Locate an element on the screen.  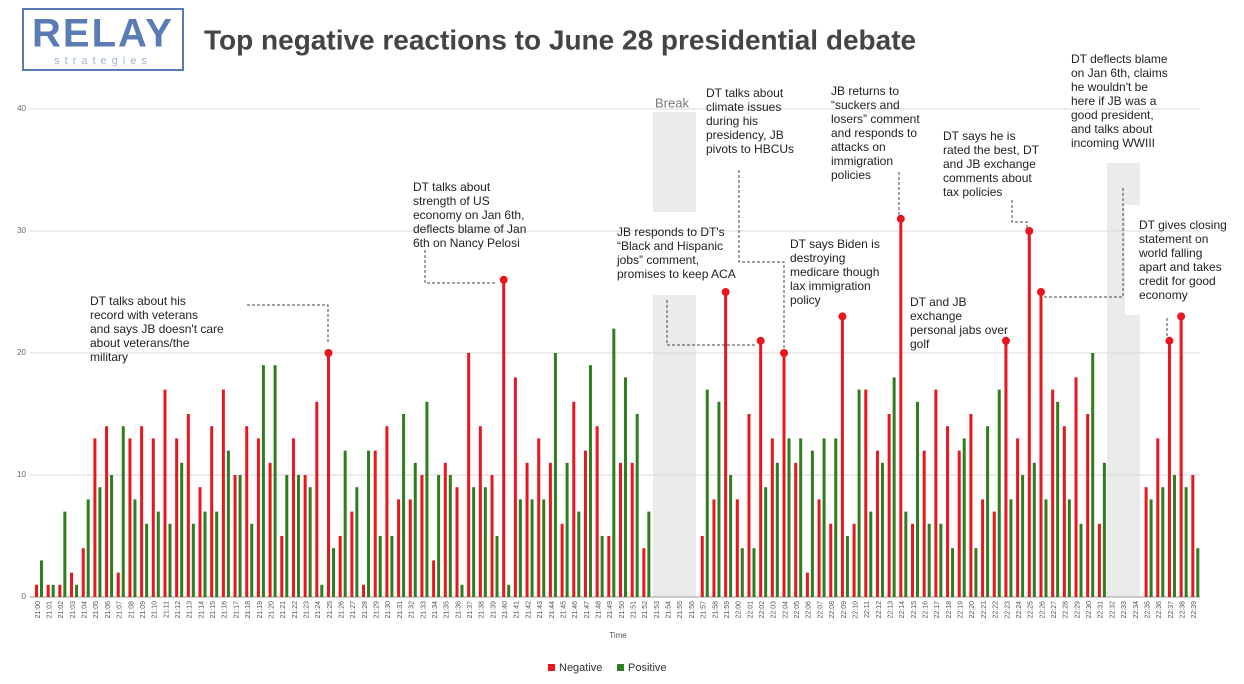
x-tick-label: 21:18 is located at coordinates (248, 610).